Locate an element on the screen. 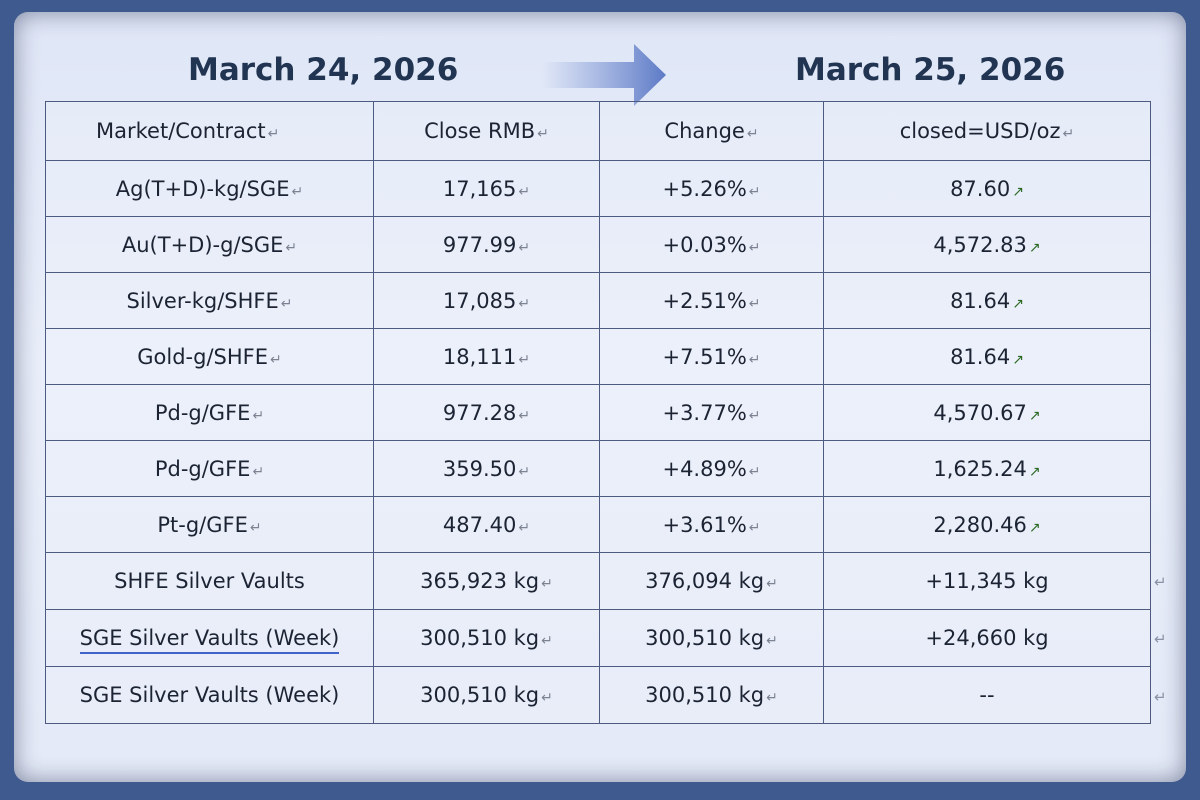 This screenshot has width=1200, height=800. market-cell: Gold-g/SHFE ↵ is located at coordinates (209, 356).